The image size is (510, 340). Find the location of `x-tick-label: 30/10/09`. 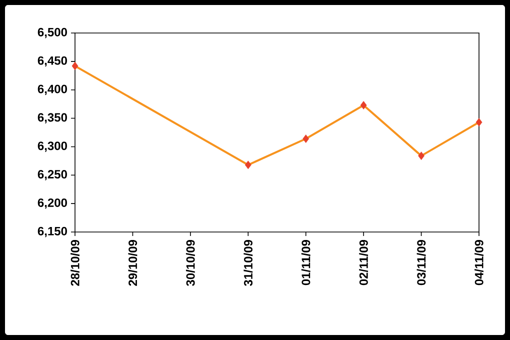

x-tick-label: 30/10/09 is located at coordinates (190, 263).